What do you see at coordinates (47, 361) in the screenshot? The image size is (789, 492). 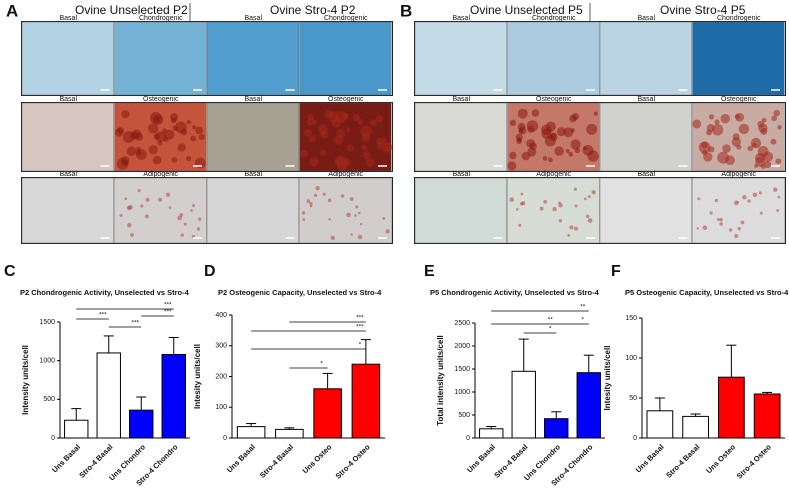 I see `y-tick-label: 1000` at bounding box center [47, 361].